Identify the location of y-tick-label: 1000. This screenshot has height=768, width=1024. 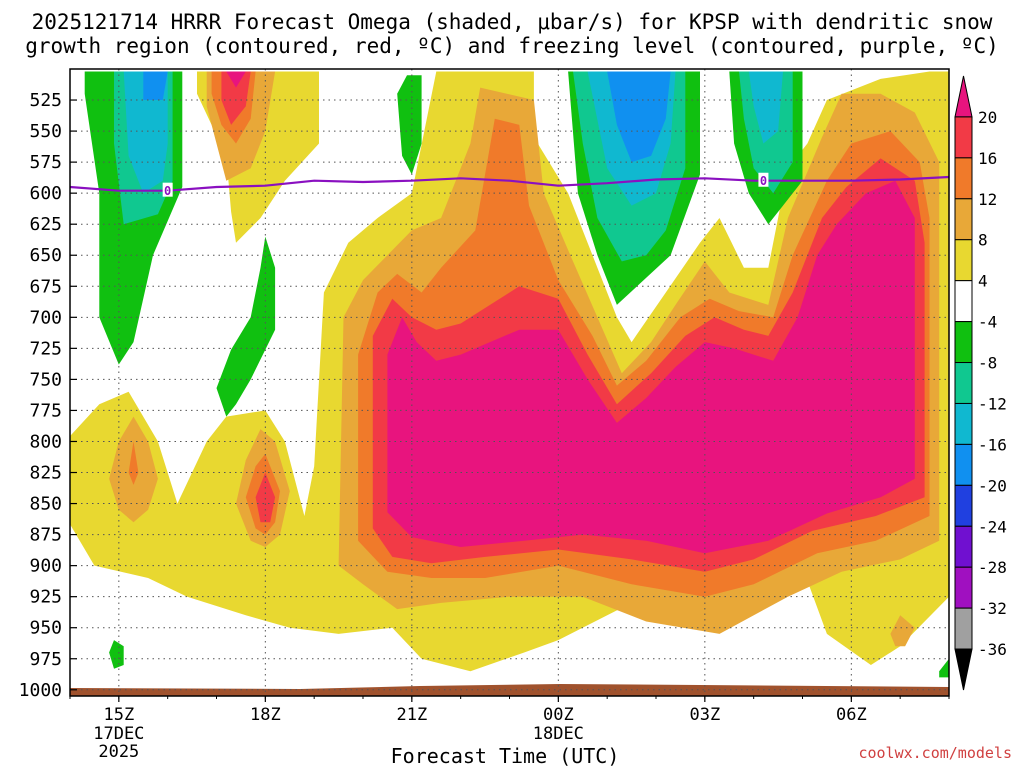
(40, 690).